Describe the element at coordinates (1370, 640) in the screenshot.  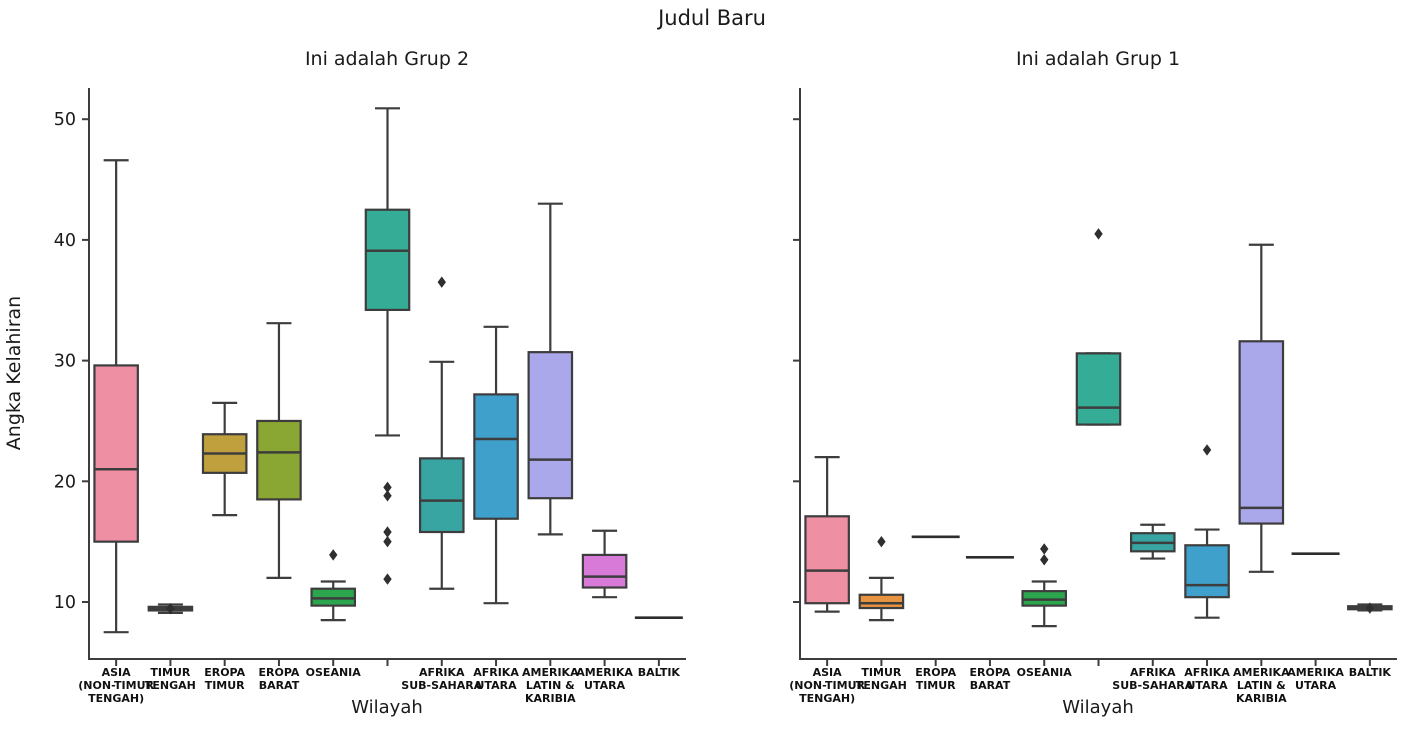
I see `box-1-baltik: BALTIK` at that location.